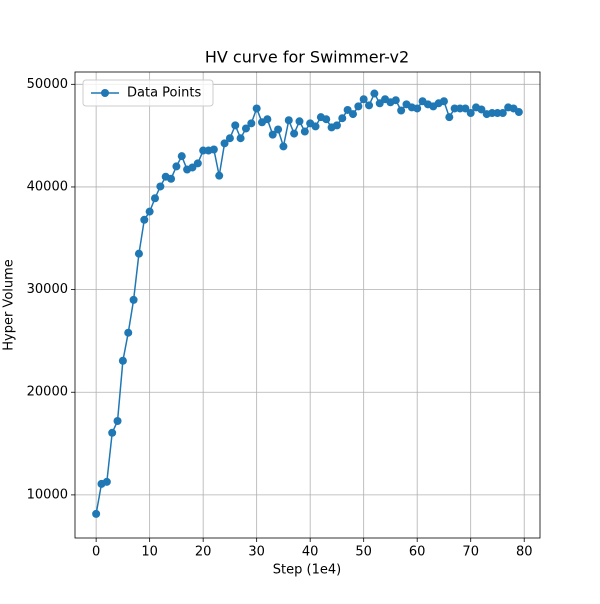 The image size is (600, 604). What do you see at coordinates (47, 289) in the screenshot?
I see `y-tick-label: 30000` at bounding box center [47, 289].